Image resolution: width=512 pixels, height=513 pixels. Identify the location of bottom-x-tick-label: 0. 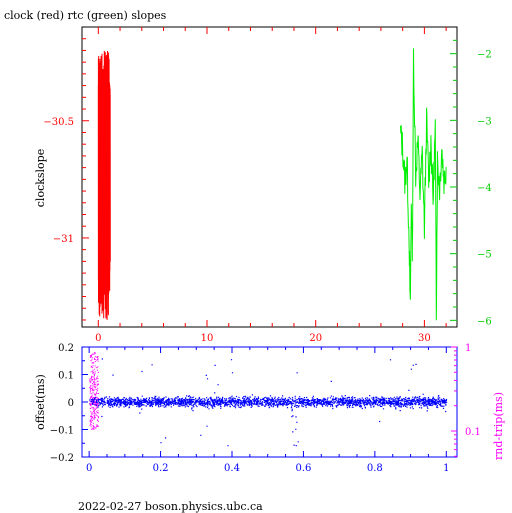
(89, 468).